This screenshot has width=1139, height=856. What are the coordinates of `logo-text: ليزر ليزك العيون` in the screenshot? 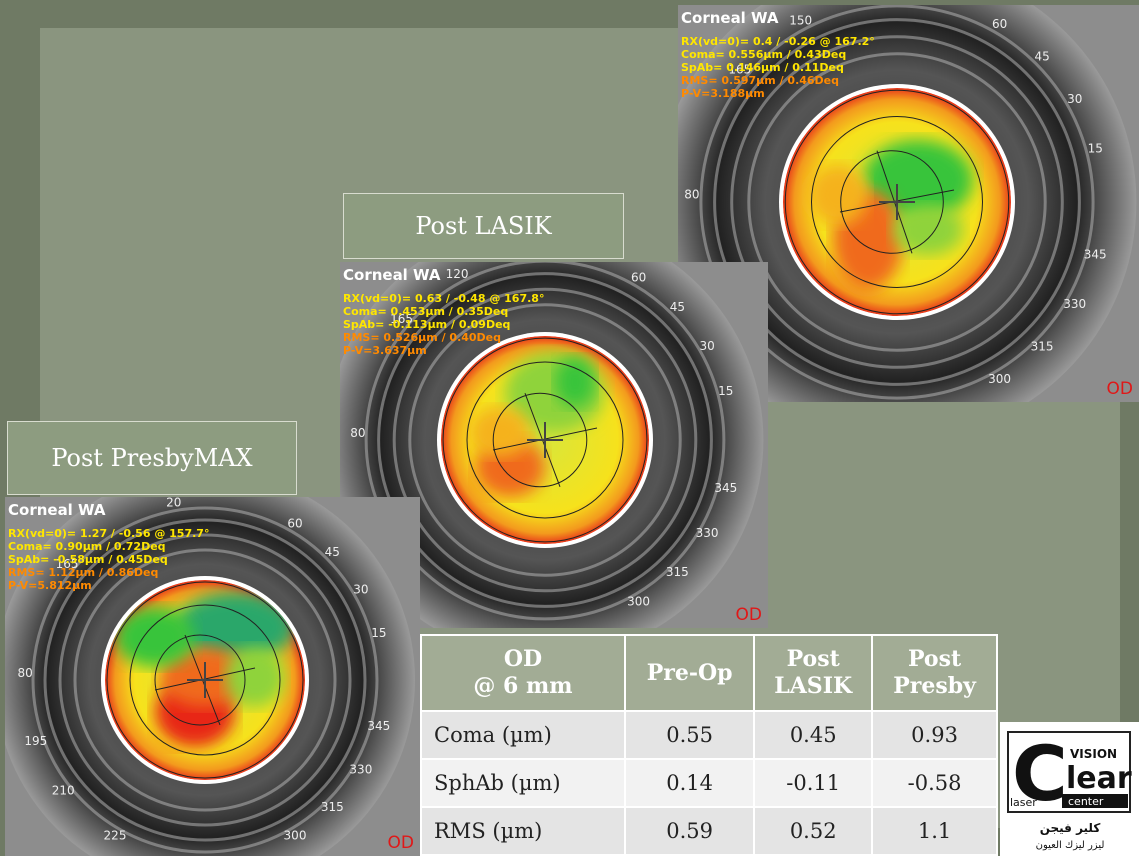 It's located at (1070, 845).